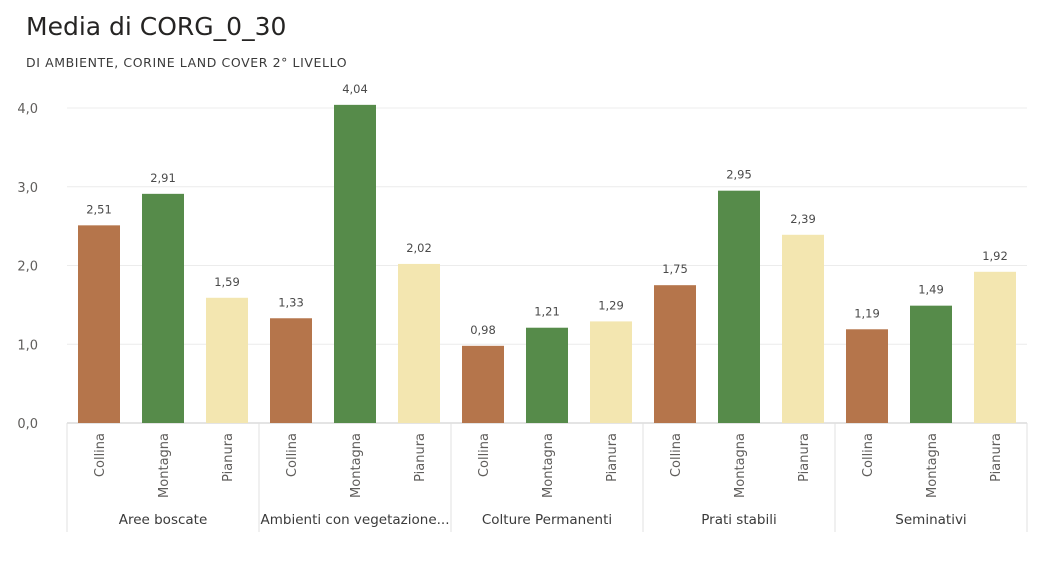  Describe the element at coordinates (156, 26) in the screenshot. I see `chart-title: Media di CORG_0_30` at that location.